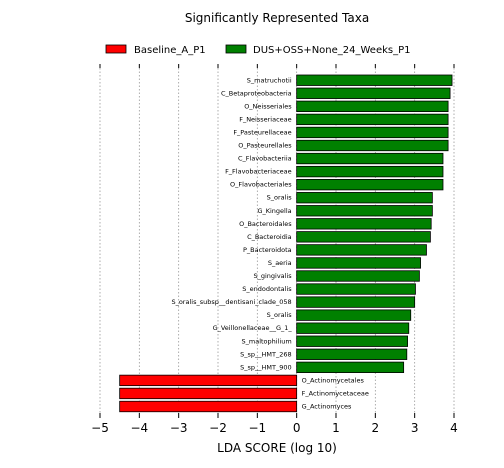 This screenshot has width=504, height=468. I want to click on bar-label: C_Betaproteobacteria, so click(256, 93).